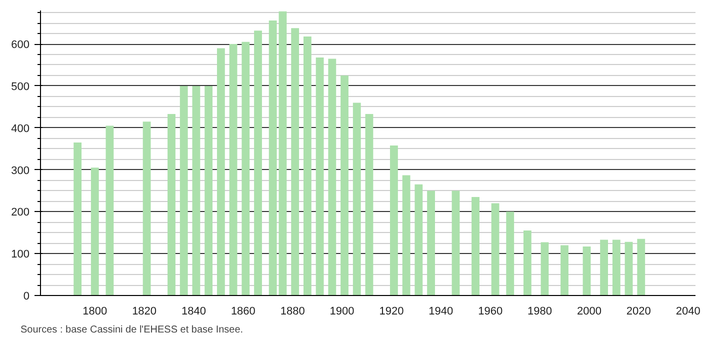 The height and width of the screenshot is (340, 710). Describe the element at coordinates (194, 312) in the screenshot. I see `x-tick-label: 1840` at that location.